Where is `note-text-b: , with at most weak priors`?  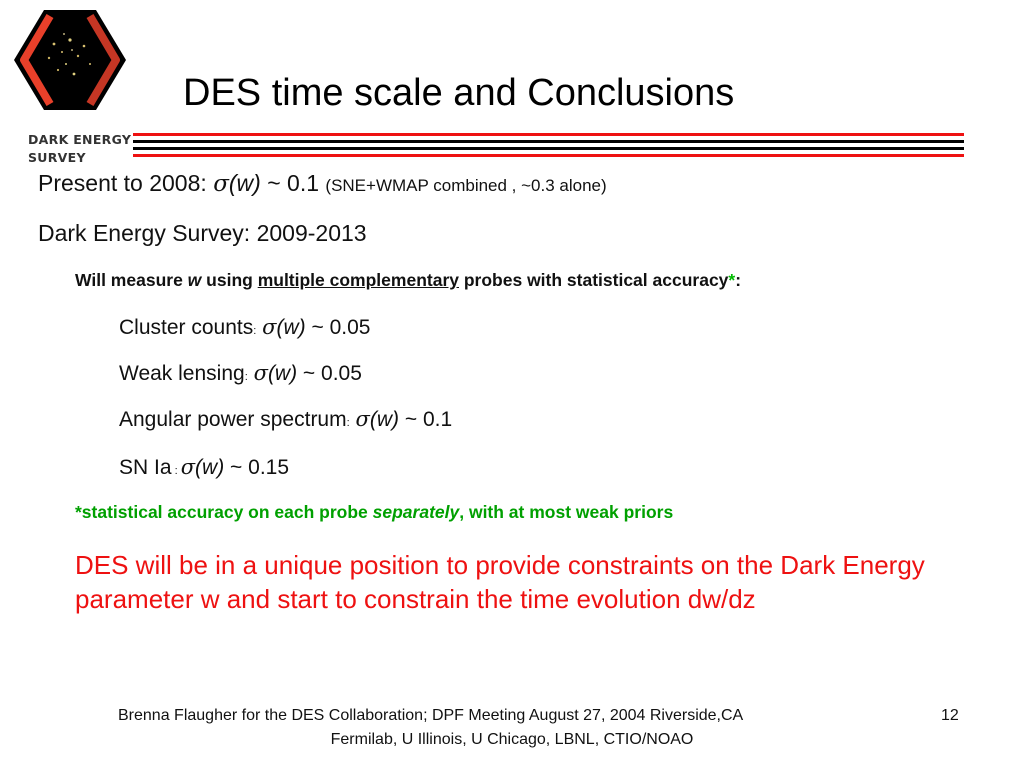
note-text-b: , with at most weak priors is located at coordinates (566, 512).